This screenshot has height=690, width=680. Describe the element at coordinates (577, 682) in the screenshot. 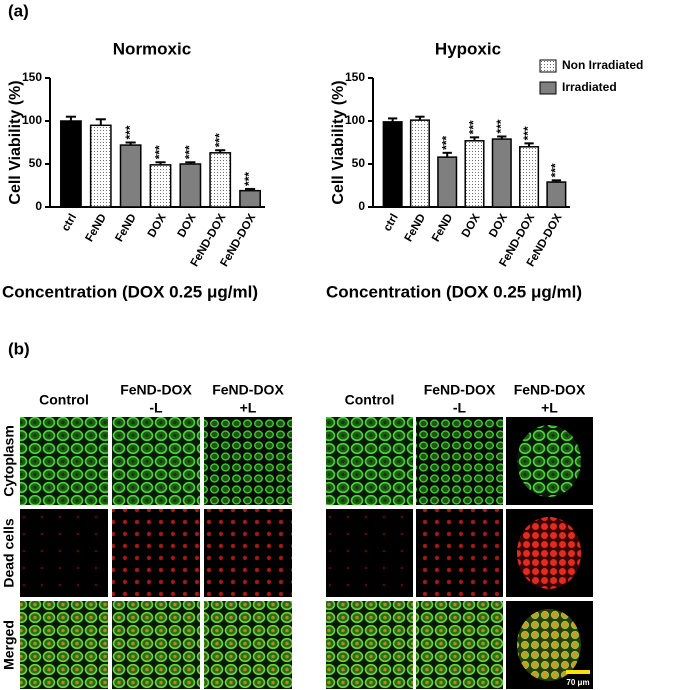

I see `scale-bar-label: 70 μm` at that location.